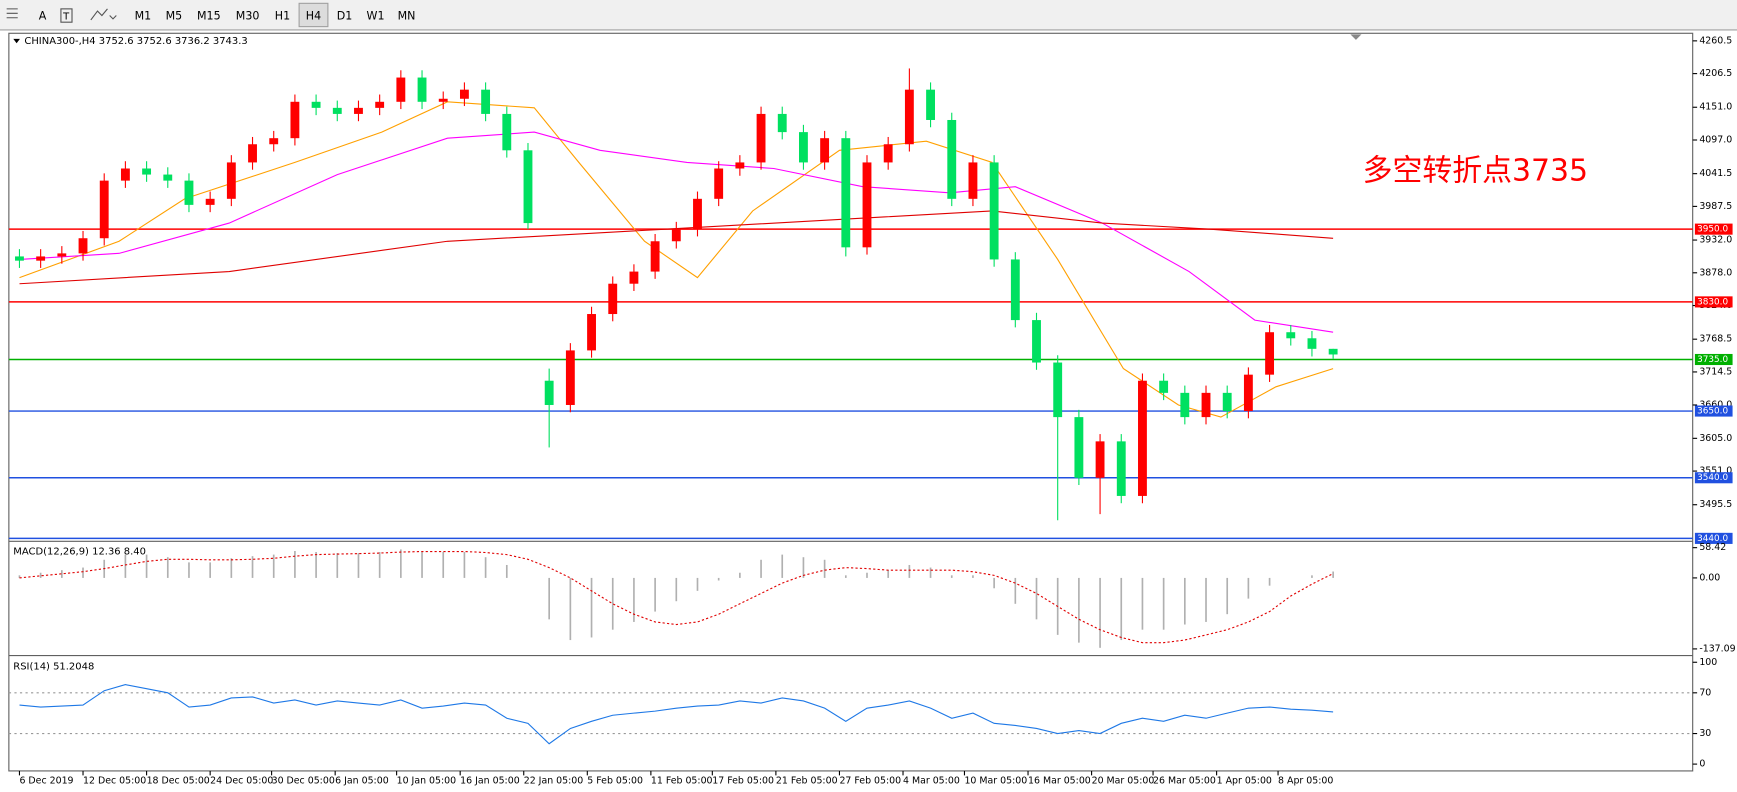 This screenshot has width=1737, height=792. I want to click on level-label: 3950.0, so click(1712, 230).